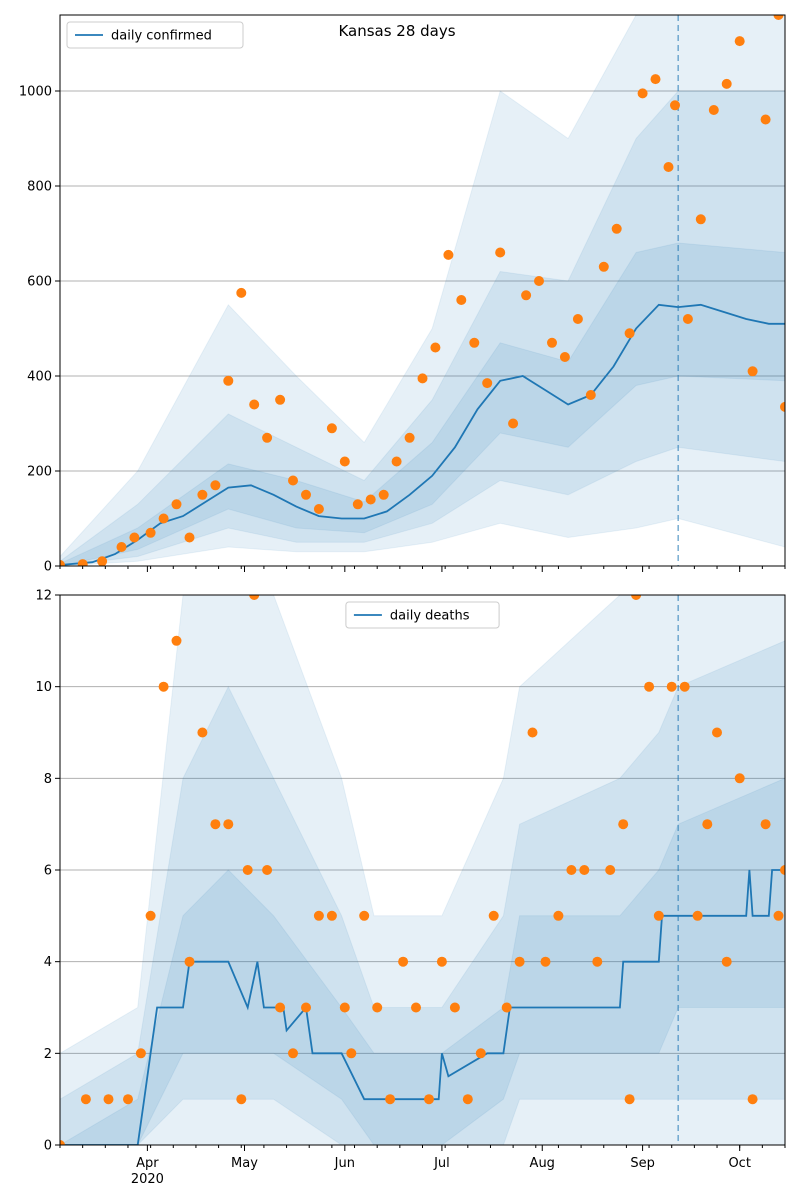 Image resolution: width=800 pixels, height=1200 pixels. I want to click on y-tick-label: 800, so click(39, 187).